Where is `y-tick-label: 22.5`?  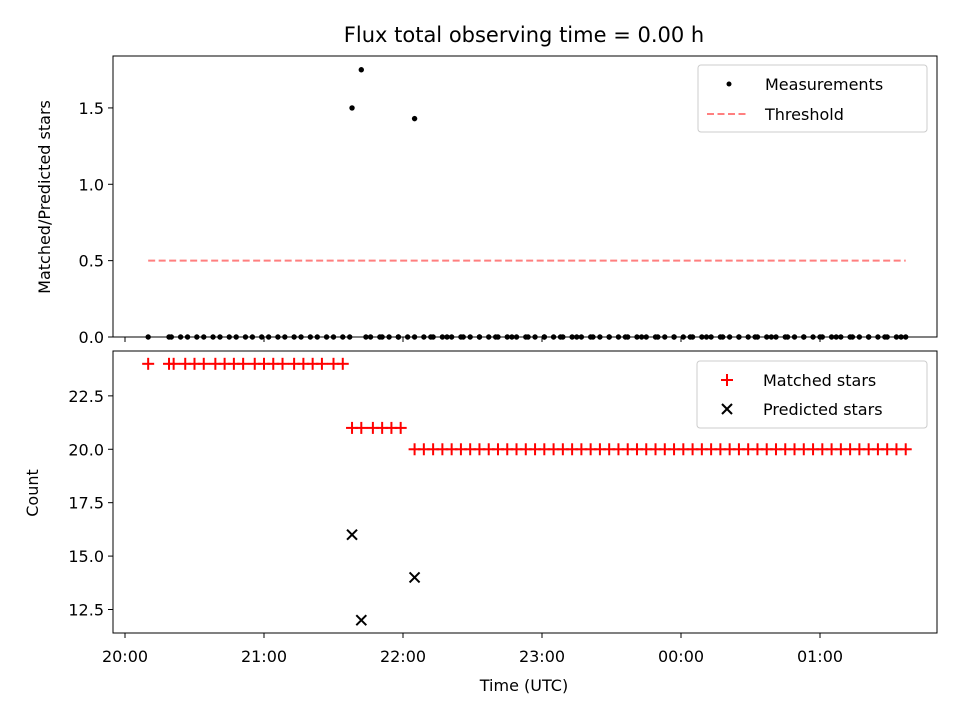
y-tick-label: 22.5 is located at coordinates (86, 396).